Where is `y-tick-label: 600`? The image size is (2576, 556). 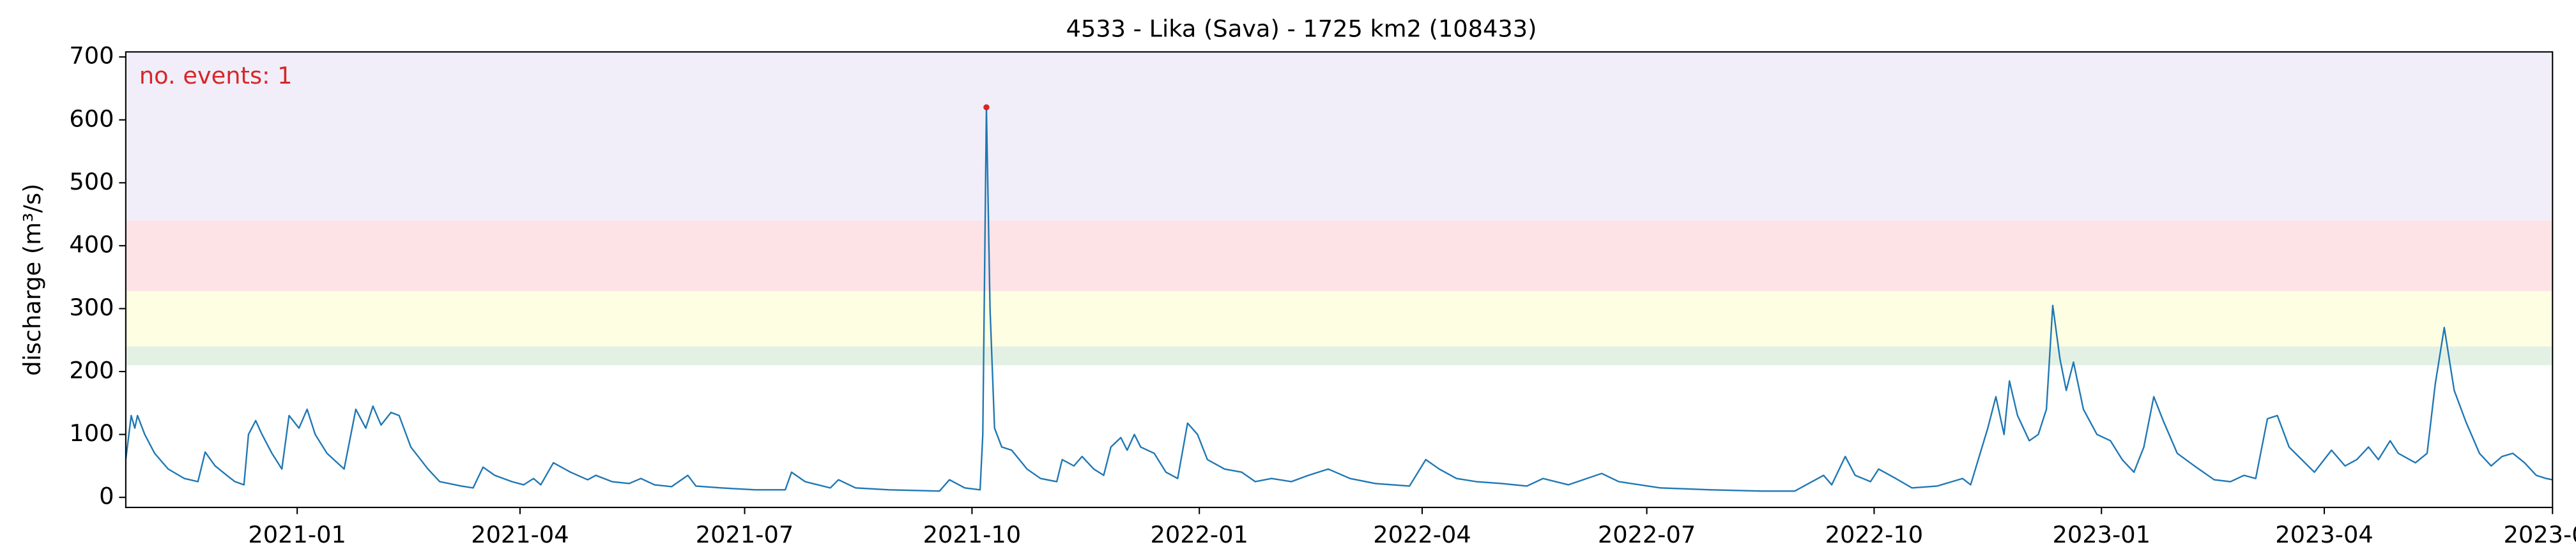
y-tick-label: 600 is located at coordinates (91, 119).